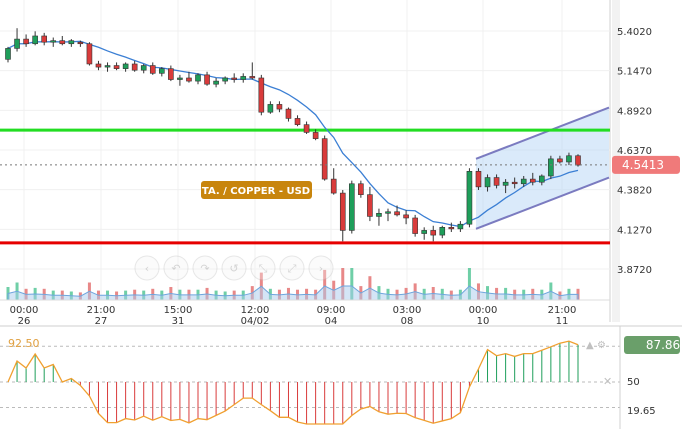 This screenshot has height=429, width=682. Describe the element at coordinates (634, 72) in the screenshot. I see `price-tick-label: 5.1470` at that location.